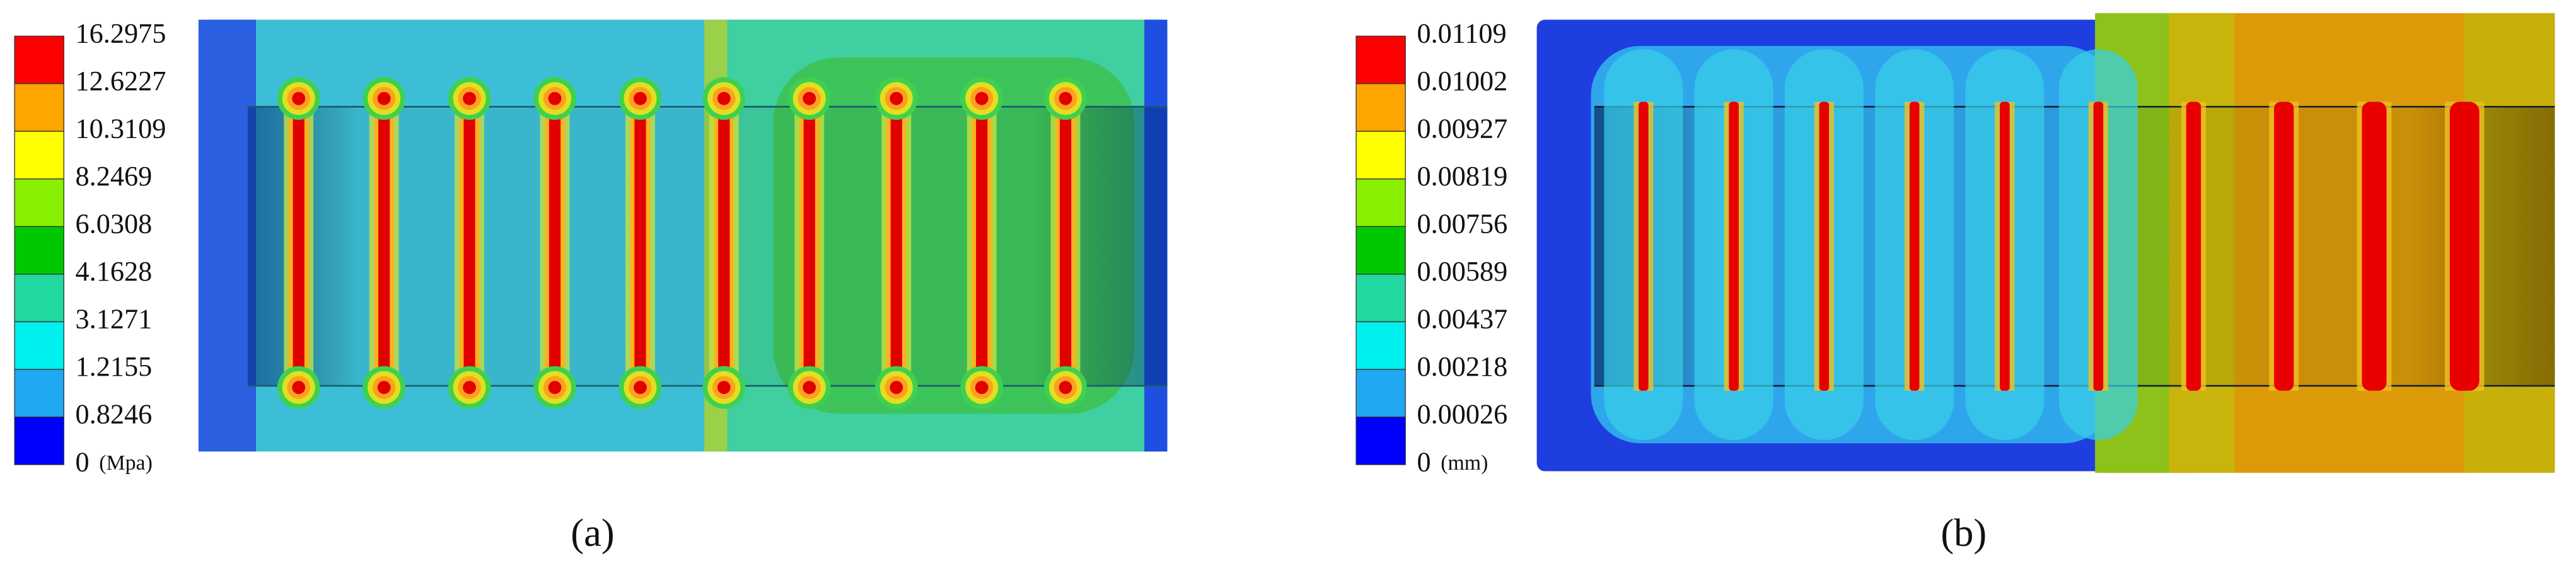 The image size is (2576, 573). What do you see at coordinates (121, 128) in the screenshot?
I see `legend-label: 10.3109` at bounding box center [121, 128].